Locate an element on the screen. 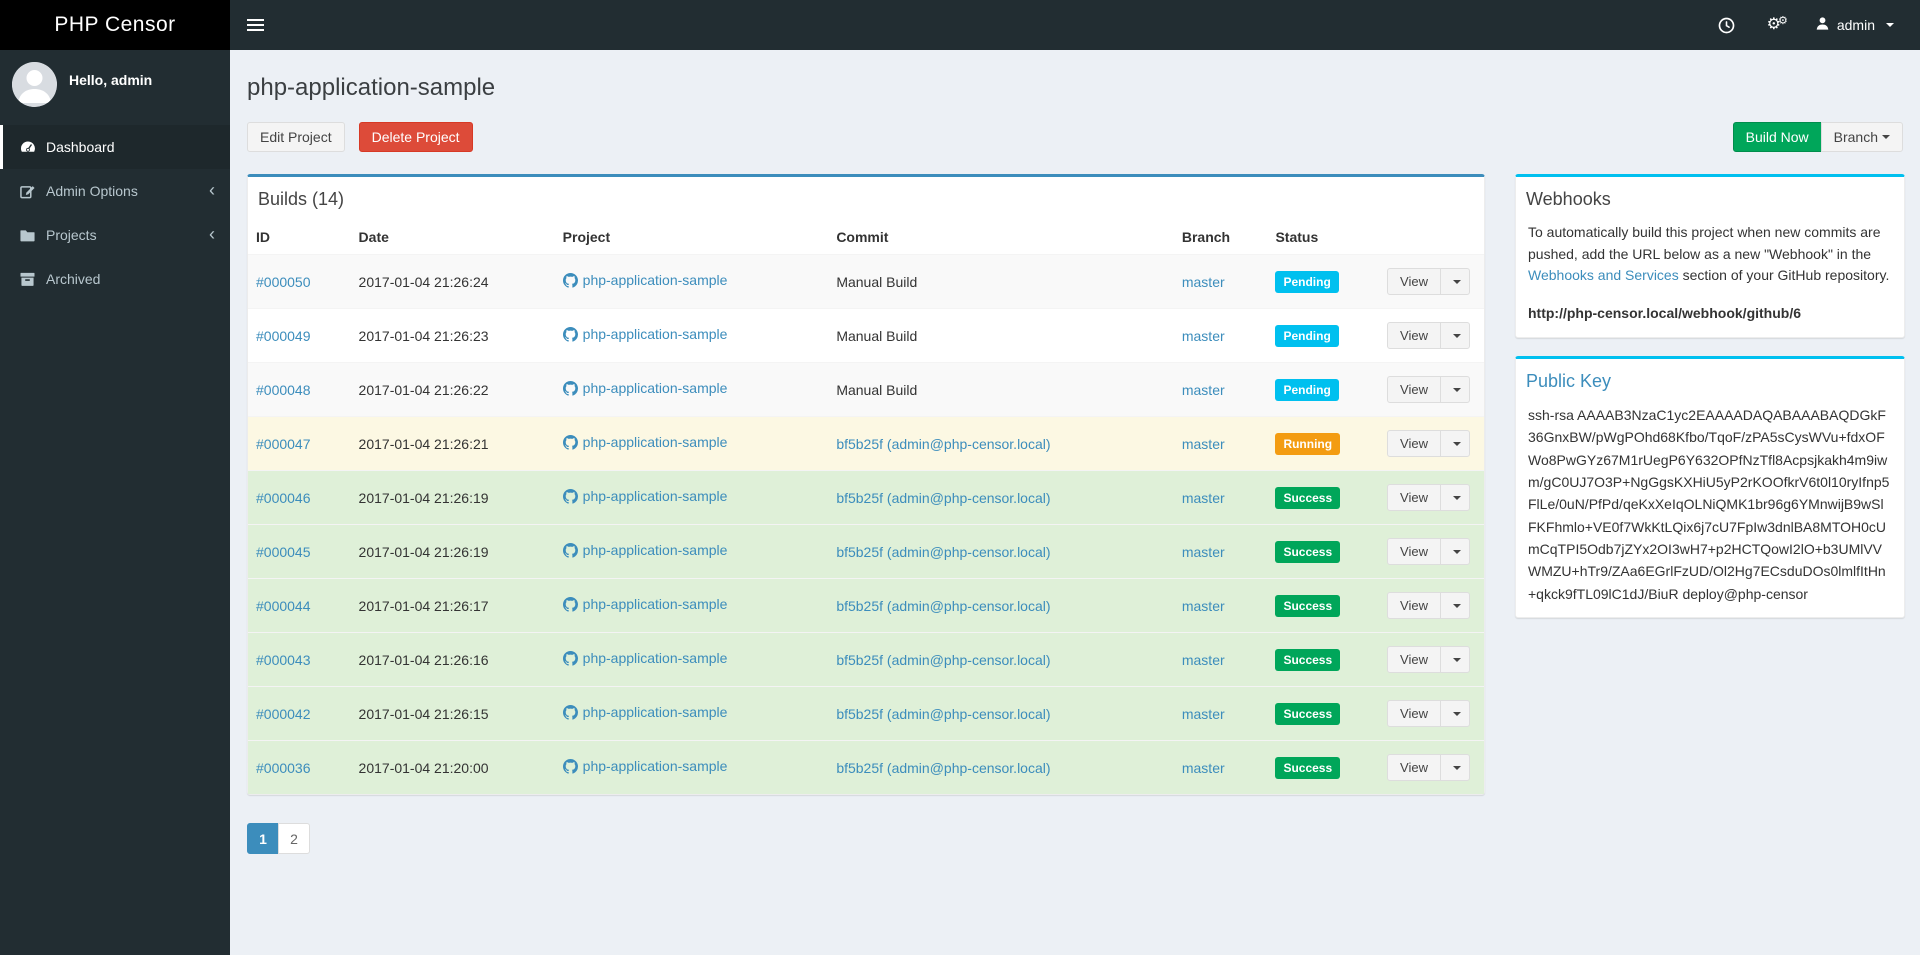 The image size is (1920, 955). build-id-link: #000042 is located at coordinates (283, 713).